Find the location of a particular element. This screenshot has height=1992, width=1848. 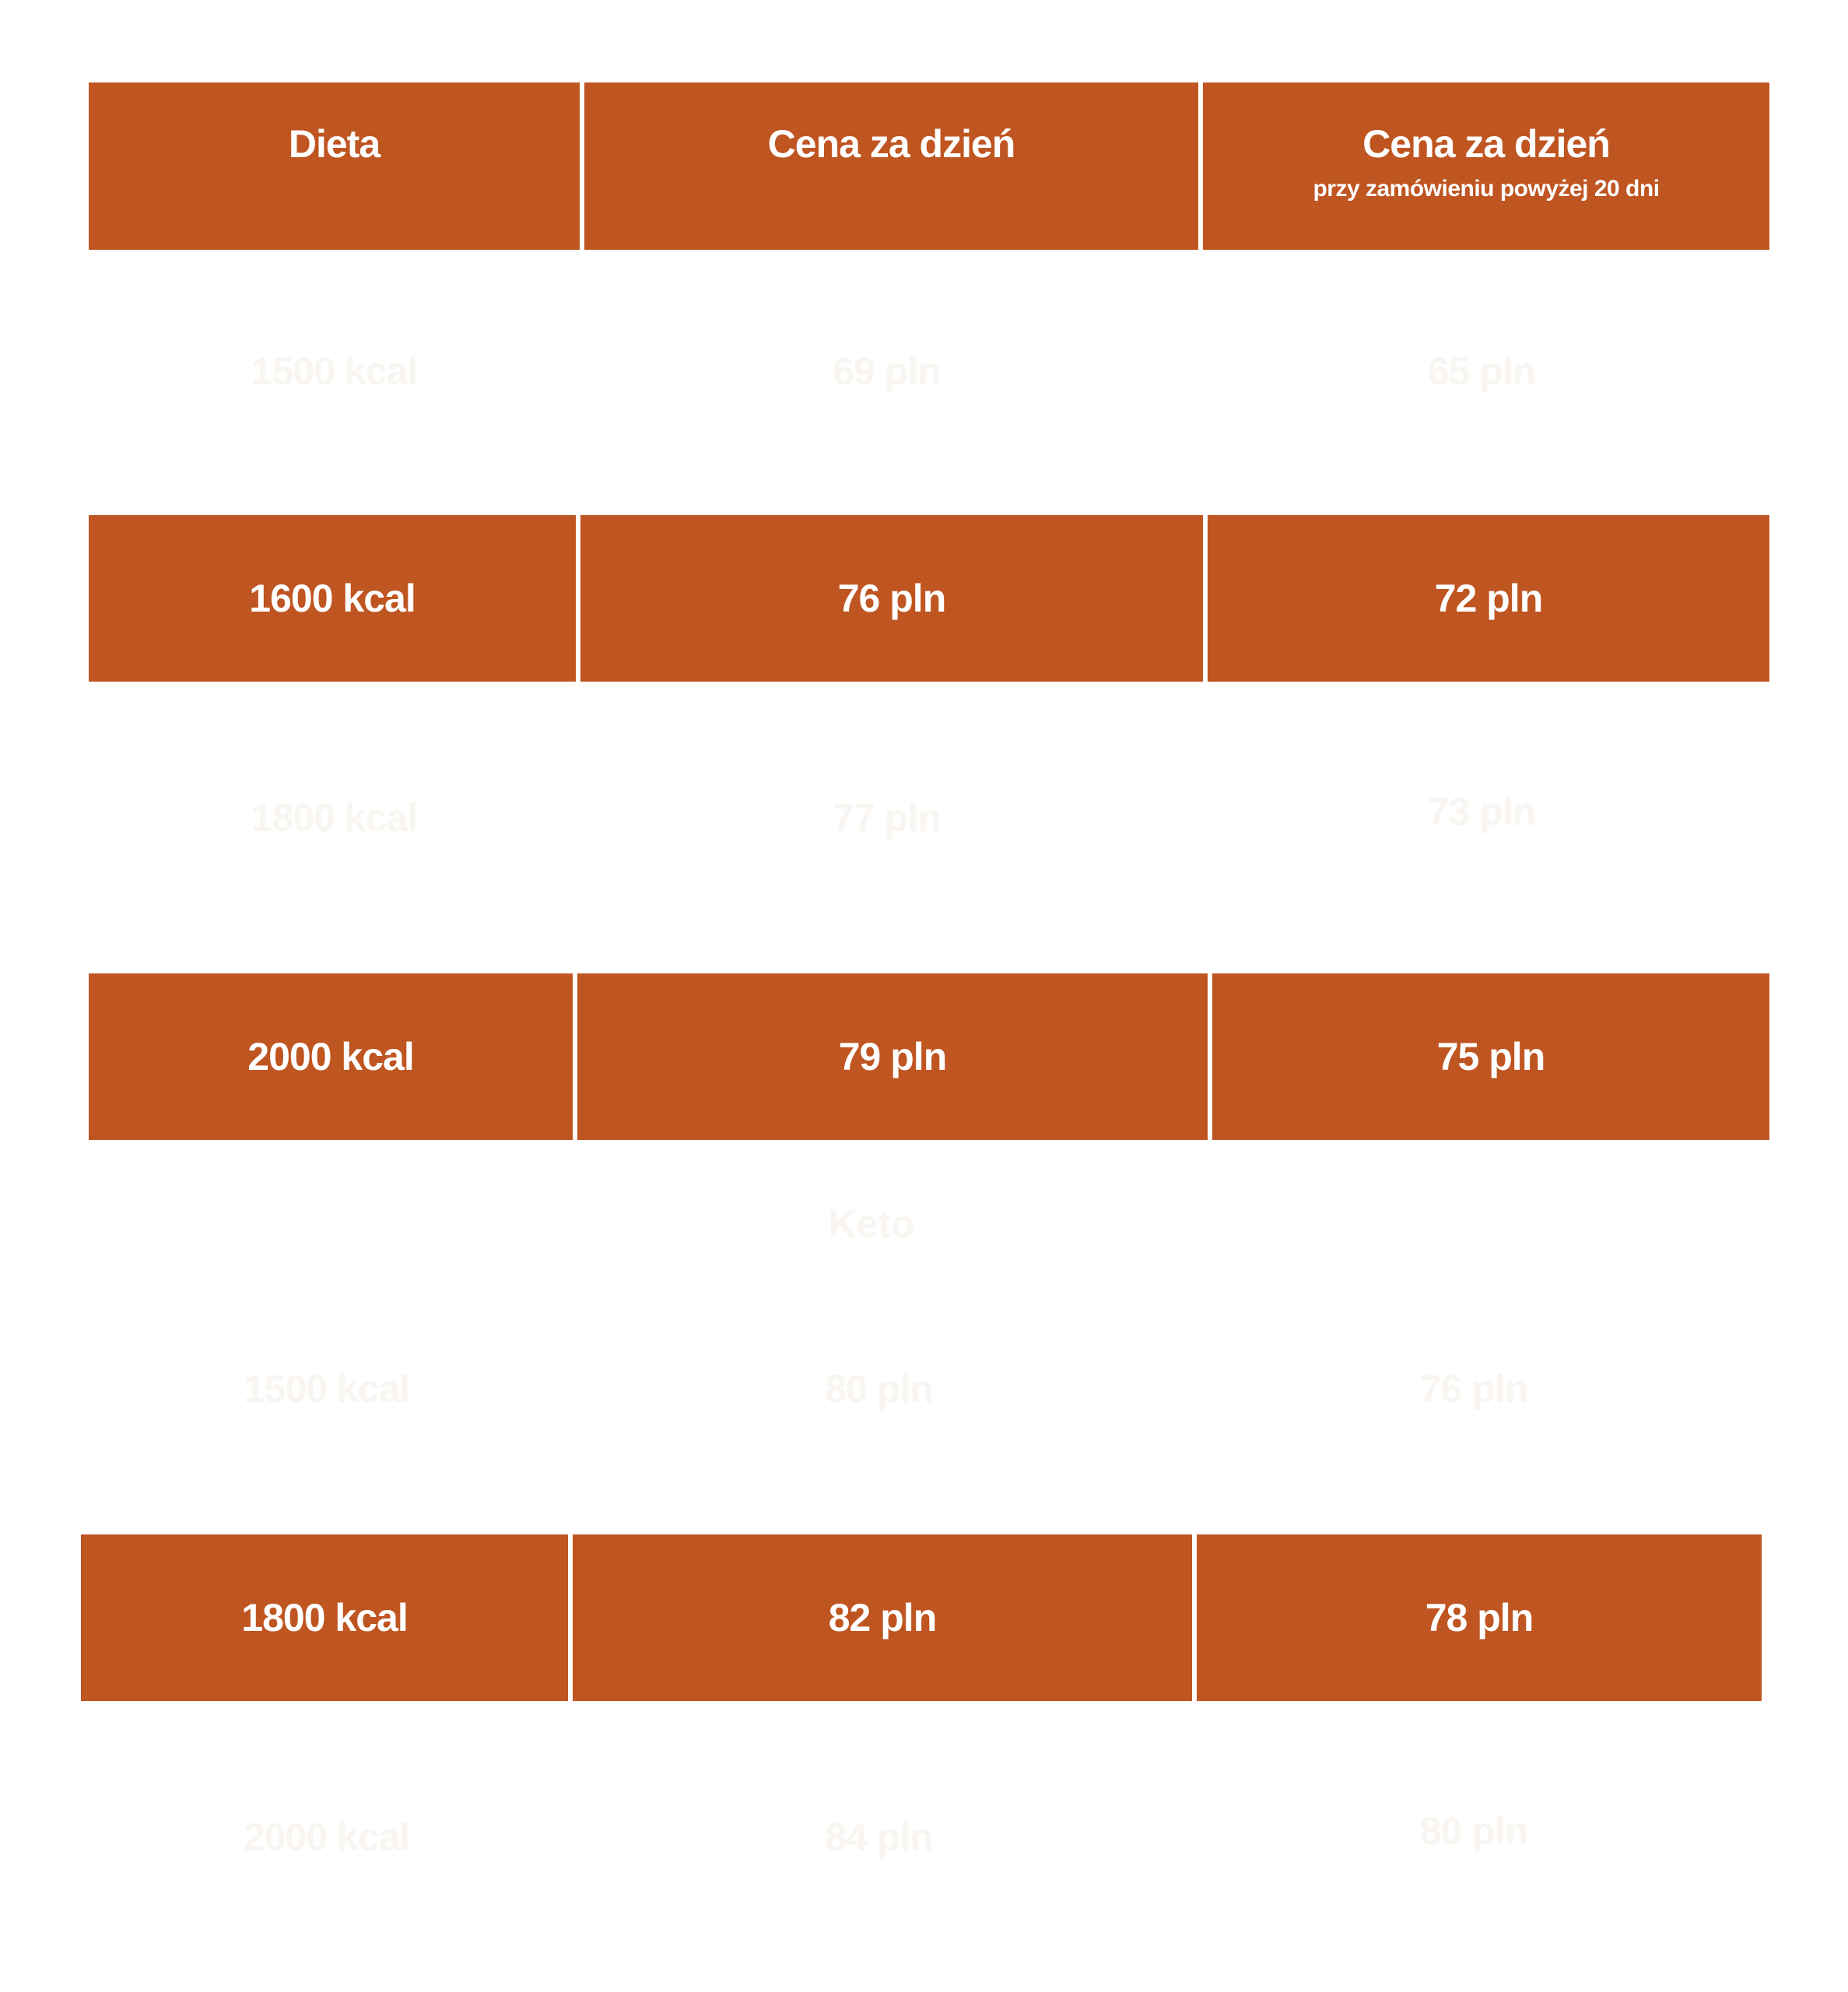

header-diet: Dieta is located at coordinates (334, 166).